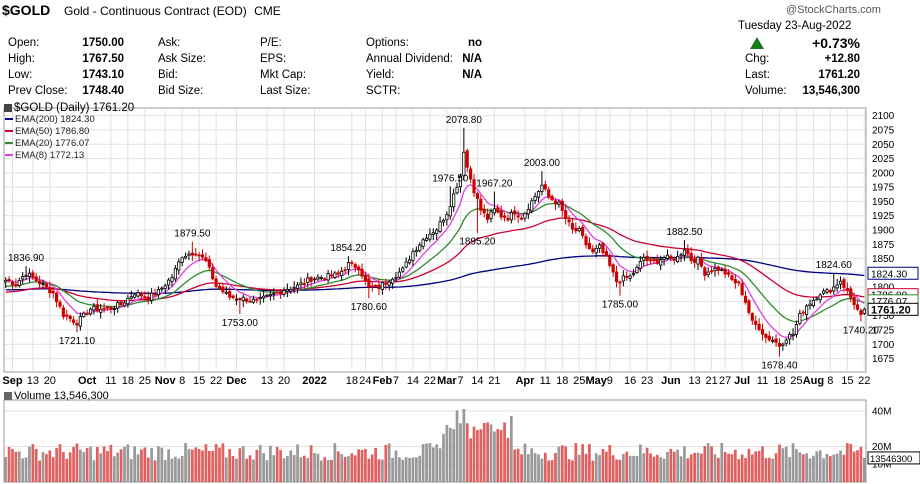  Describe the element at coordinates (192, 234) in the screenshot. I see `price-callout: 1879.50` at that location.